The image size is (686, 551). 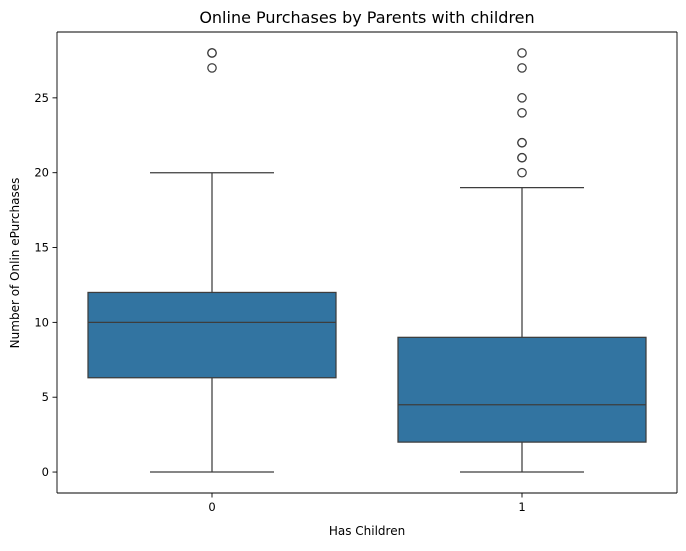 What do you see at coordinates (45, 472) in the screenshot?
I see `y-tick-label: 0` at bounding box center [45, 472].